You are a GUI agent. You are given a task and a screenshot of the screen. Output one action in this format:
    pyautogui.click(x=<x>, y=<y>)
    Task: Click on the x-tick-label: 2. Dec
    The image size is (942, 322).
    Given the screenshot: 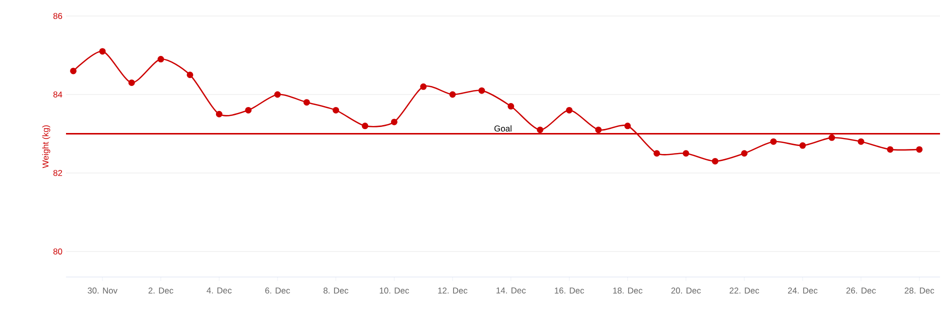 What is the action you would take?
    pyautogui.click(x=161, y=291)
    